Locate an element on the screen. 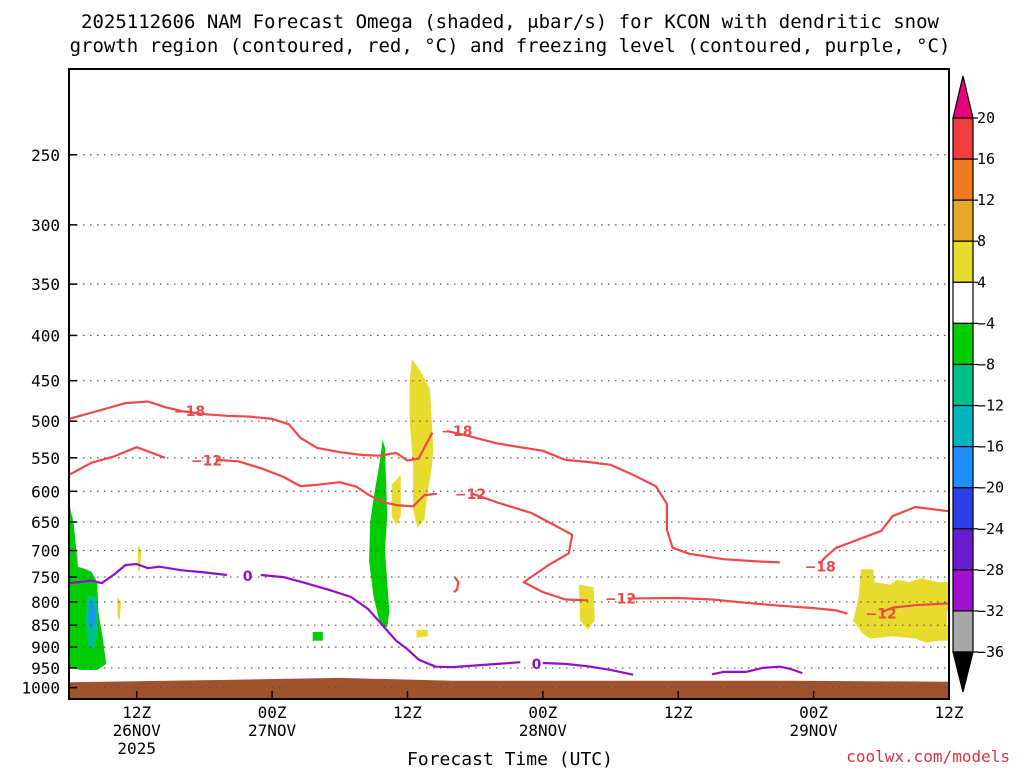 The width and height of the screenshot is (1024, 768). ytick-label-500: 500 is located at coordinates (45, 421).